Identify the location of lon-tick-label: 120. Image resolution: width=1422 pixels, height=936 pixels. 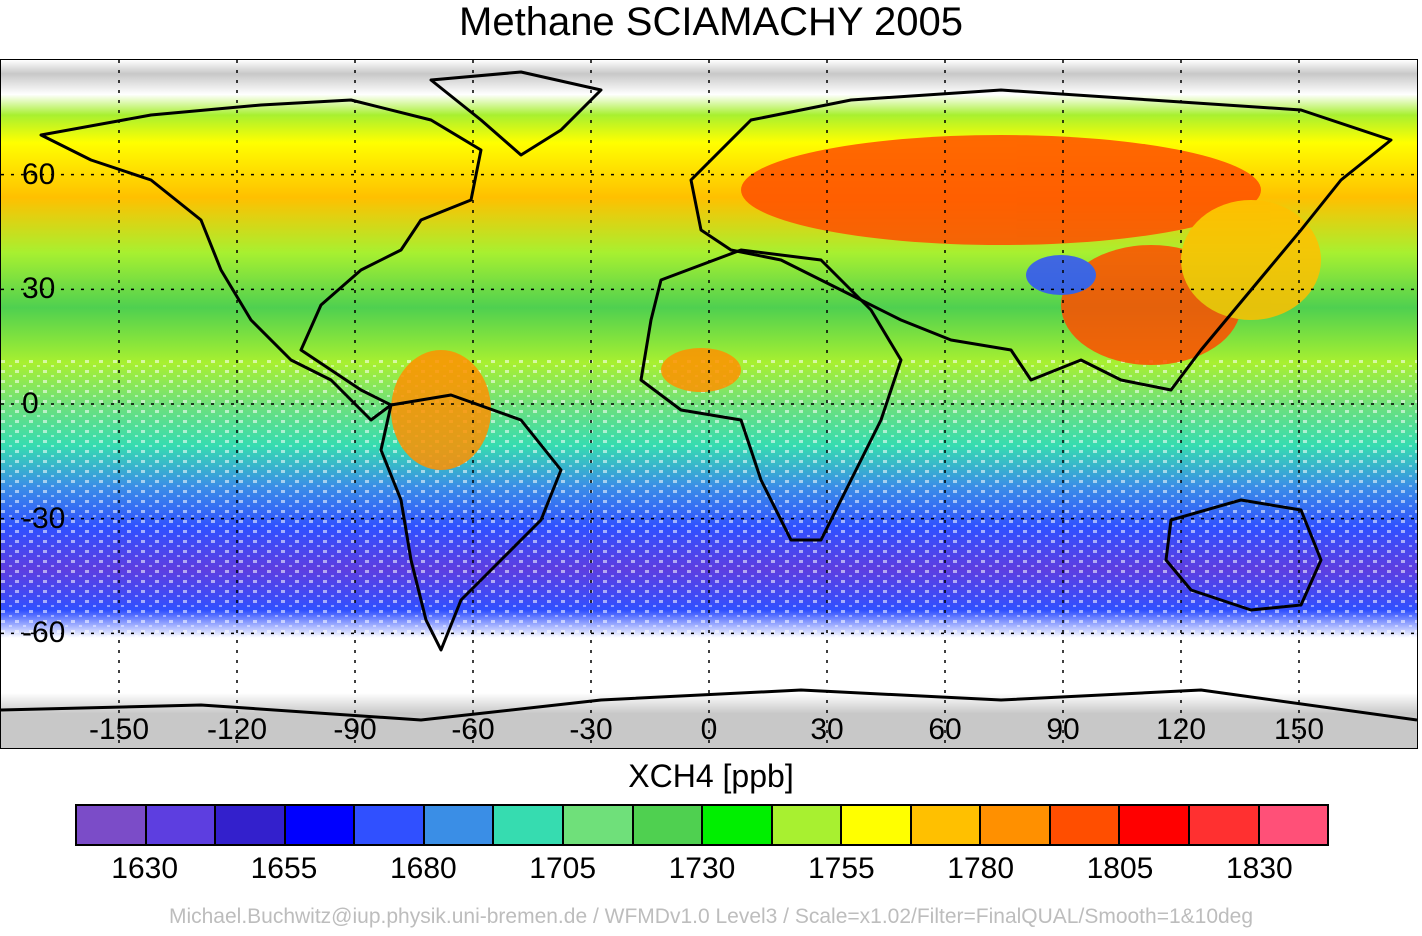
(1181, 729).